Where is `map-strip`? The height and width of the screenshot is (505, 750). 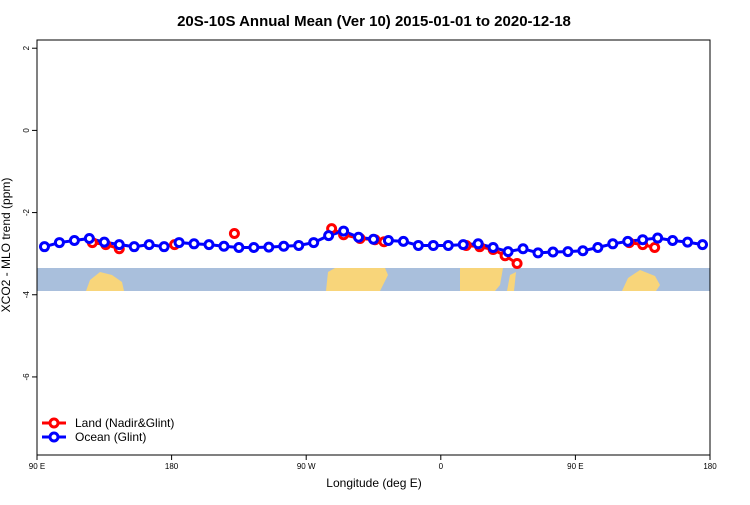 map-strip is located at coordinates (373, 279).